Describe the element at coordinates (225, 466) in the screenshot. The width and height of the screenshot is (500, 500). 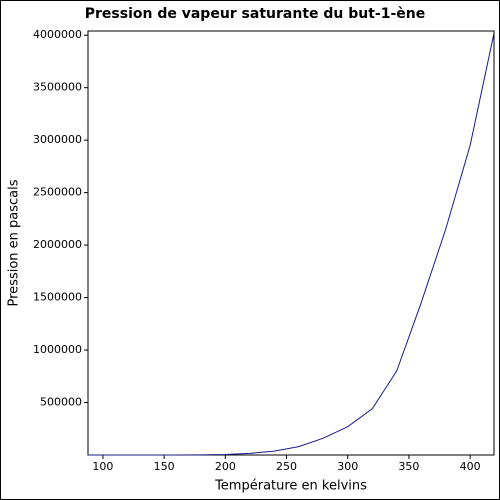
I see `x-tick-label: 200` at that location.